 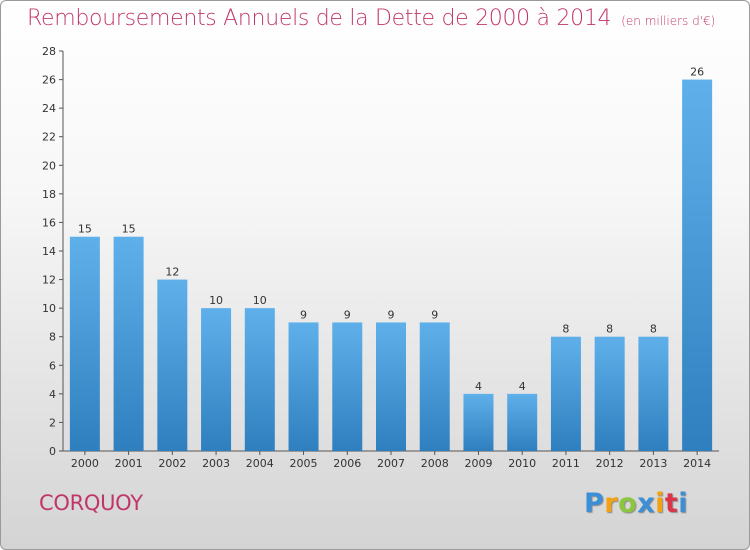 I want to click on bar-2002, so click(x=172, y=365).